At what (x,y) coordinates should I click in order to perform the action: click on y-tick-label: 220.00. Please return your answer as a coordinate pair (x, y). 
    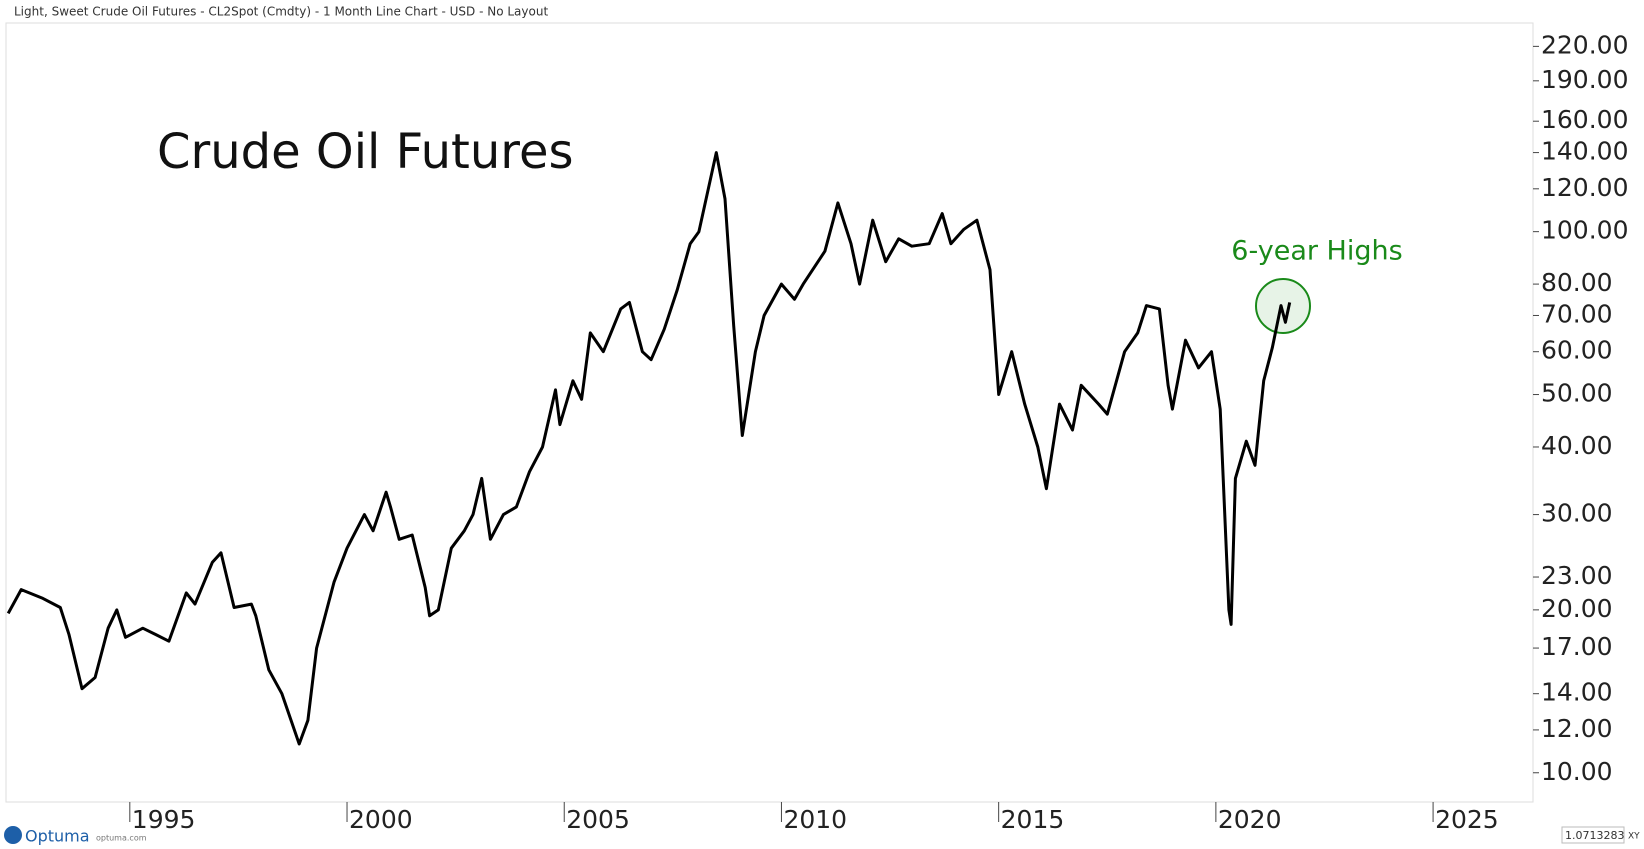
    Looking at the image, I should click on (1584, 44).